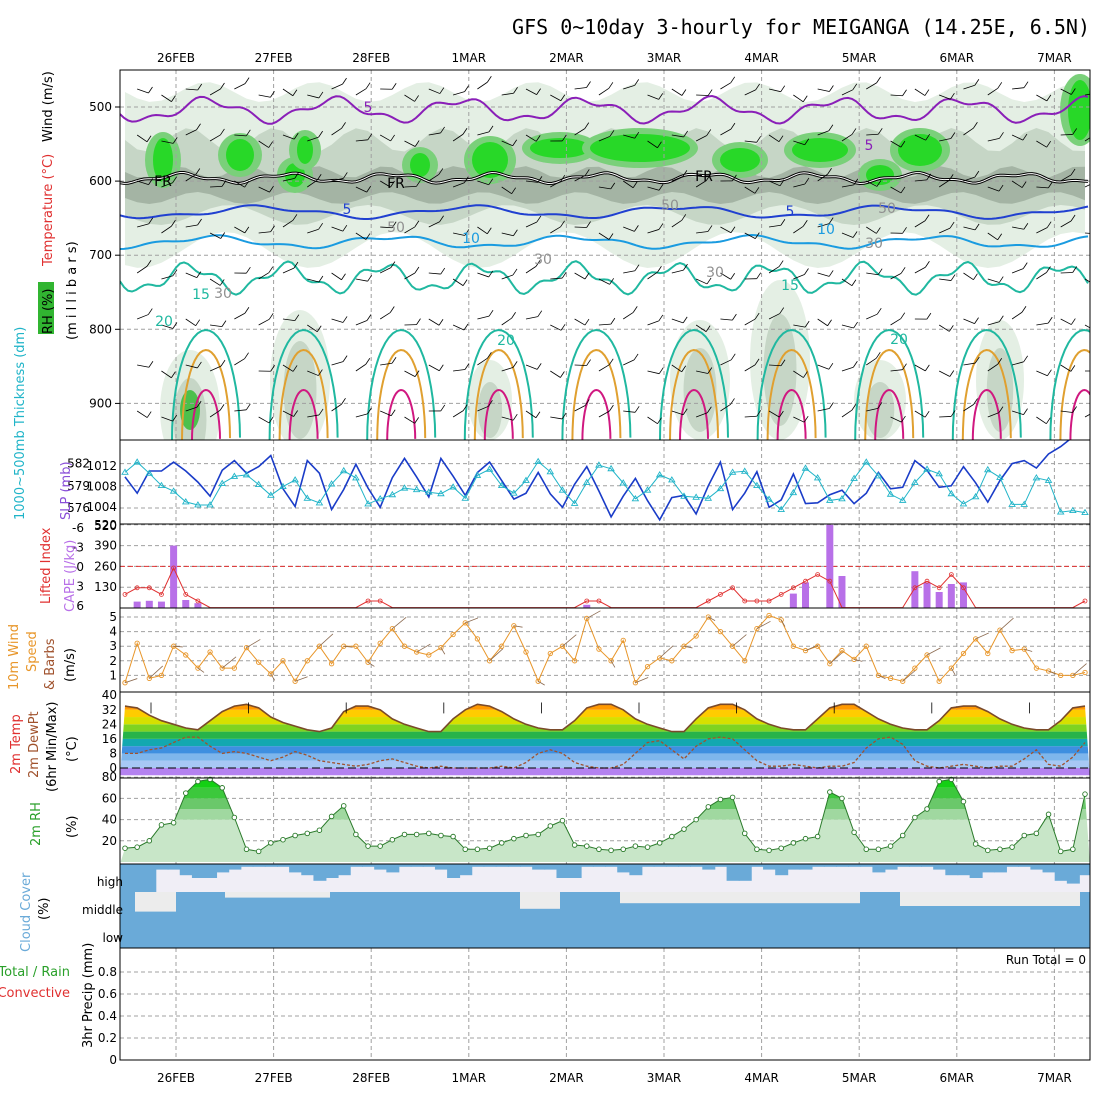 This screenshot has height=1100, width=1100. I want to click on wind10m-label-3: & Barbs, so click(50, 664).